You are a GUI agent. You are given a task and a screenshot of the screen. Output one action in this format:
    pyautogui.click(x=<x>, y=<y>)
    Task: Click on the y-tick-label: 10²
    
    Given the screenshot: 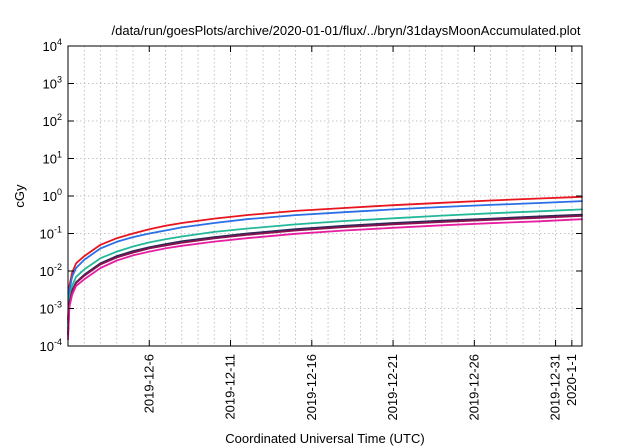 What is the action you would take?
    pyautogui.click(x=52, y=120)
    